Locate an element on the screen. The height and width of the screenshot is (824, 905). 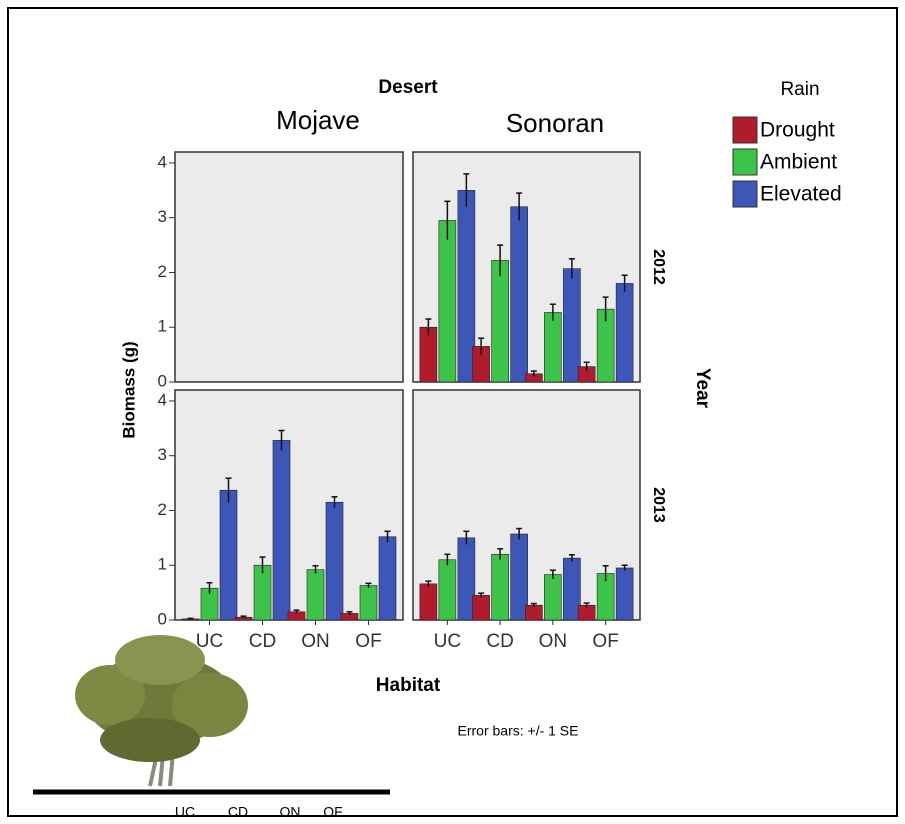
column-label: Sonoran is located at coordinates (555, 123).